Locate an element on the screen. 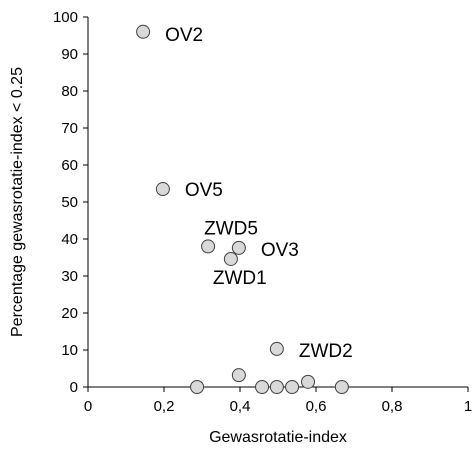 Image resolution: width=472 pixels, height=452 pixels. x-tick-label: 0,4 is located at coordinates (240, 406).